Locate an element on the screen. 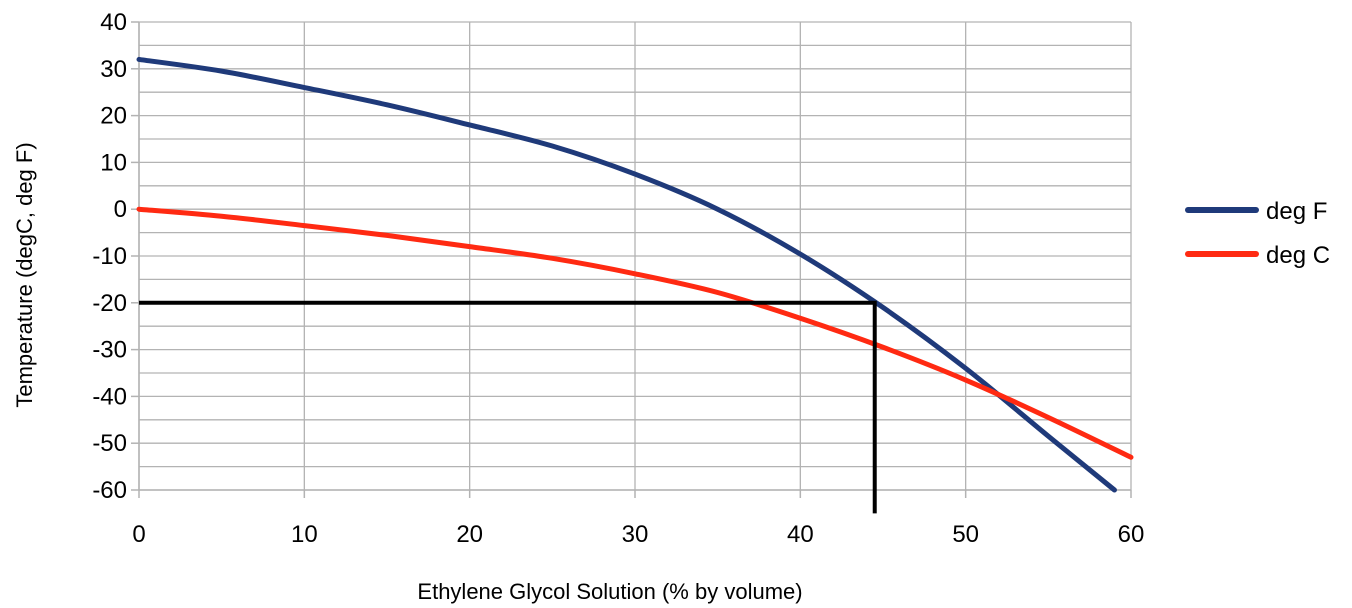 This screenshot has width=1352, height=608. x-tick-label: 0 is located at coordinates (138, 534).